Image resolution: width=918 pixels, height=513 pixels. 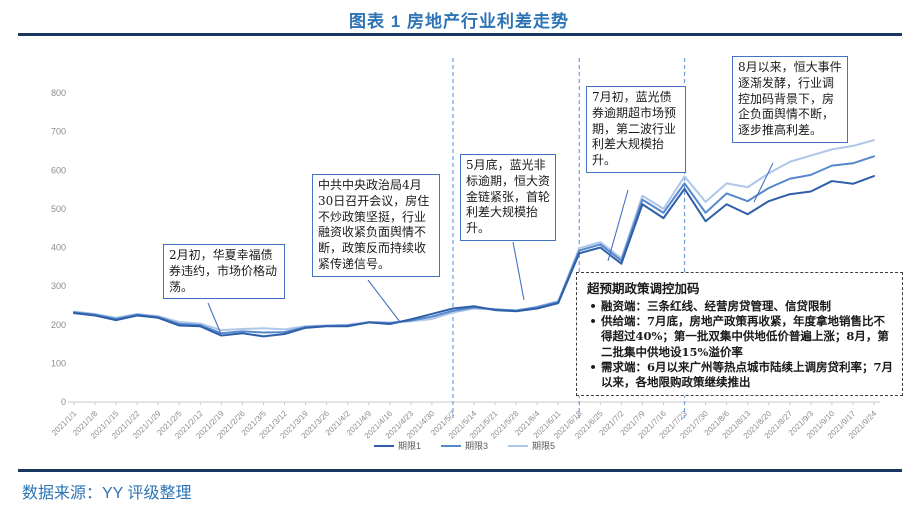 I want to click on bullet-text: 6月以来广州等热点城市陆续上调房贷利率；7月以来，各地限购政策继续推出, so click(x=747, y=374).